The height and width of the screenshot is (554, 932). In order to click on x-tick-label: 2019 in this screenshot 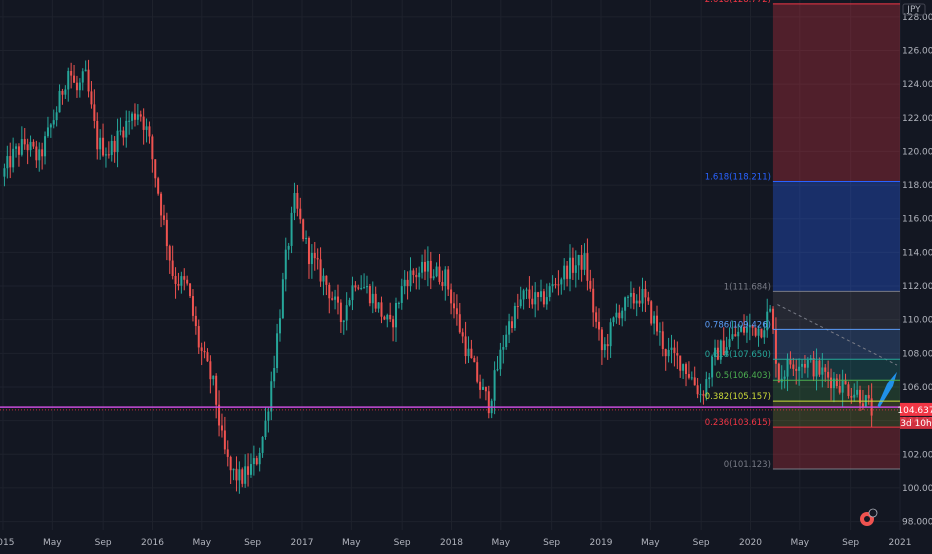, I will do `click(601, 543)`.